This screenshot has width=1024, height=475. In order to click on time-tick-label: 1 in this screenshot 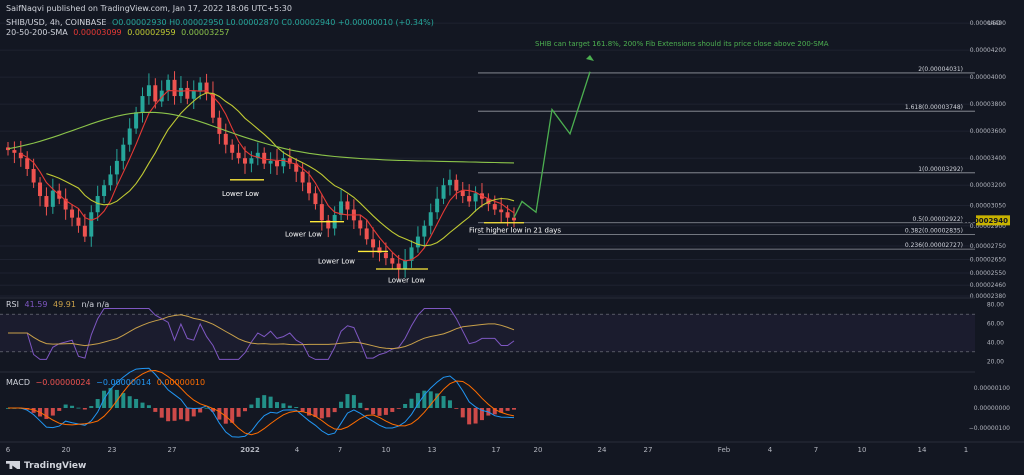, I will do `click(966, 450)`.